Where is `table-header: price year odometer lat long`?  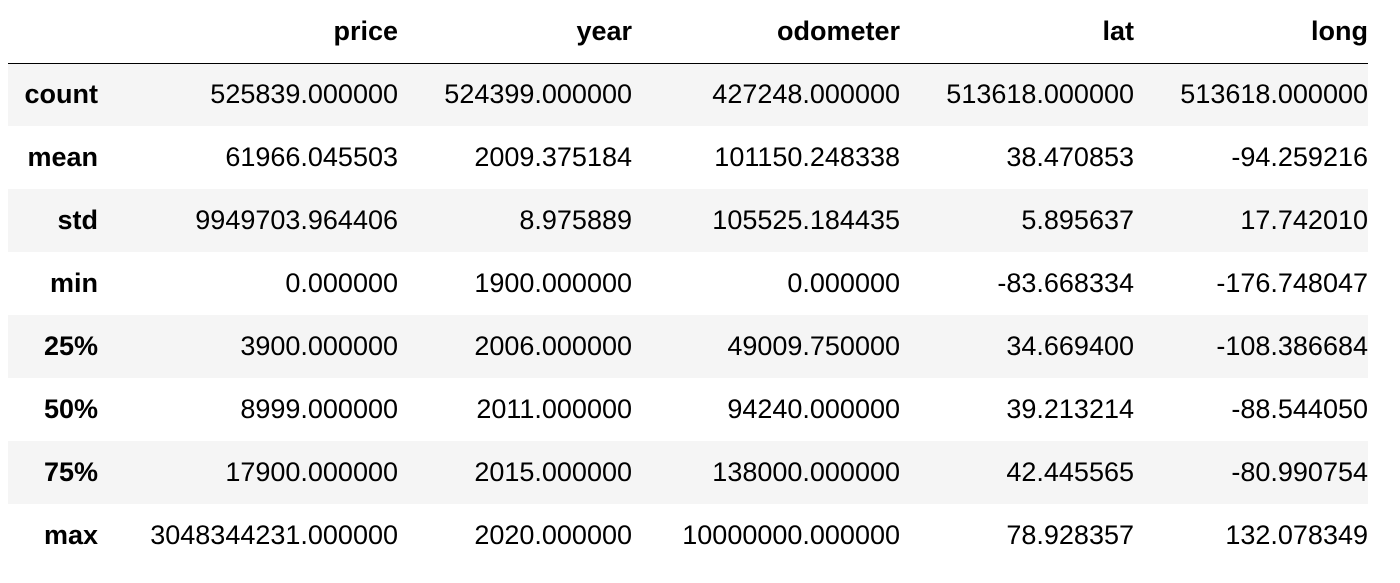 table-header: price year odometer lat long is located at coordinates (688, 32).